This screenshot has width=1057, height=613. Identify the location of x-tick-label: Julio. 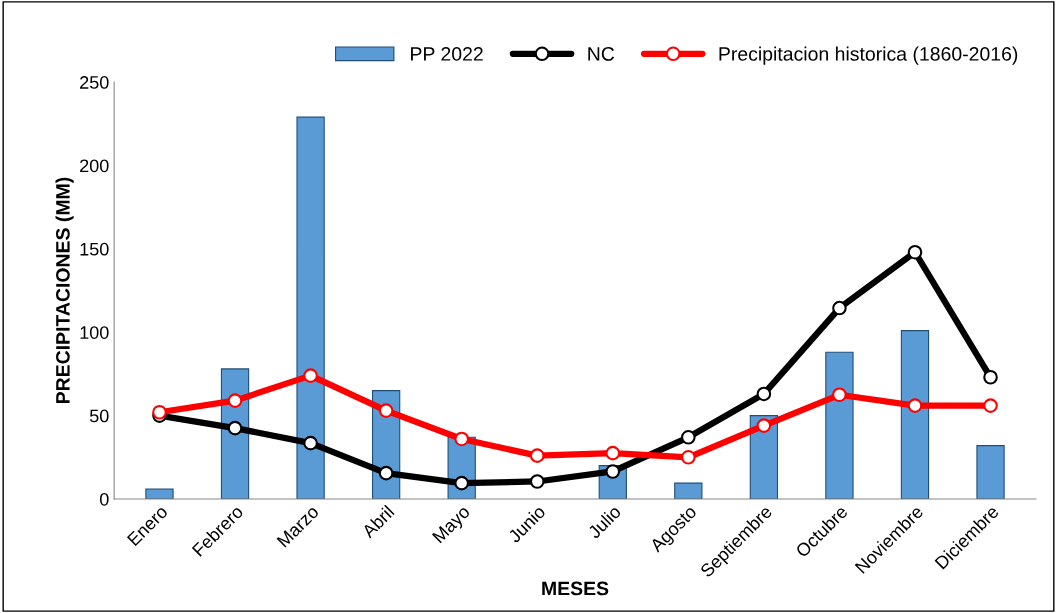
(604, 522).